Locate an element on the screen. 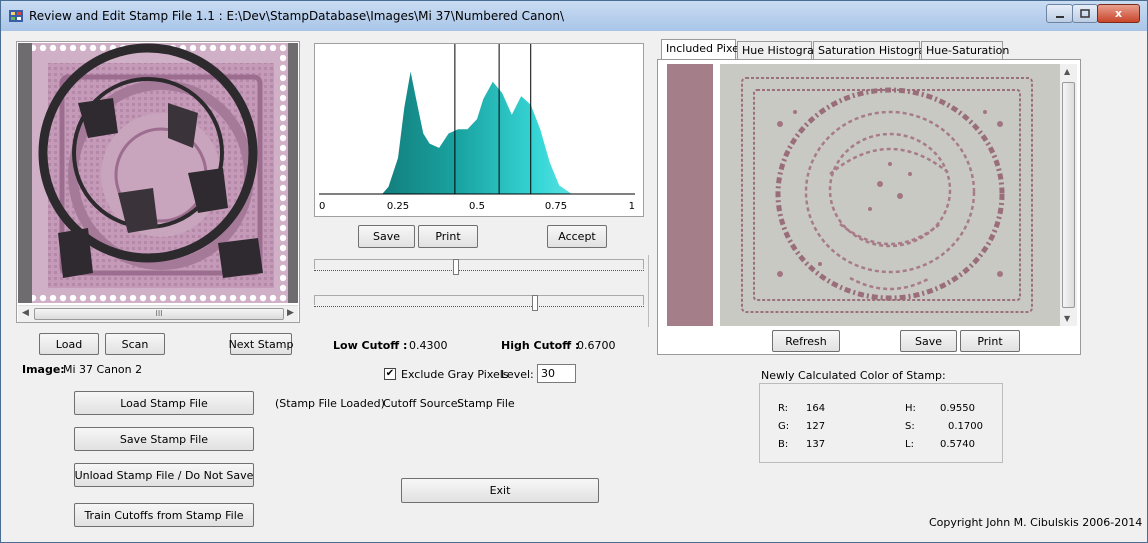 The image size is (1148, 543). close-button: x is located at coordinates (1118, 13).